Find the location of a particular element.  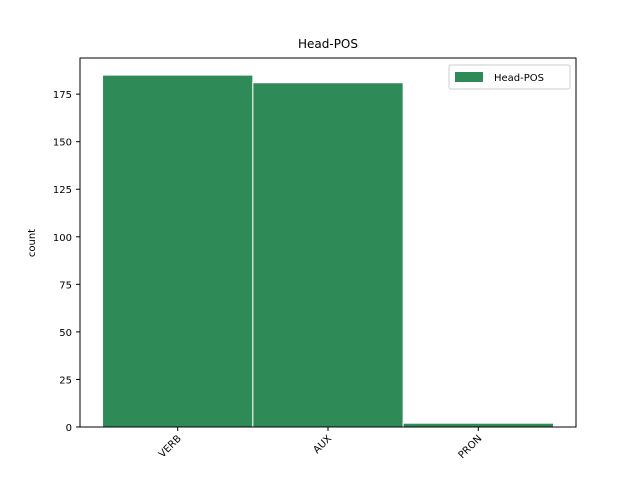

legend-swatch is located at coordinates (469, 77).